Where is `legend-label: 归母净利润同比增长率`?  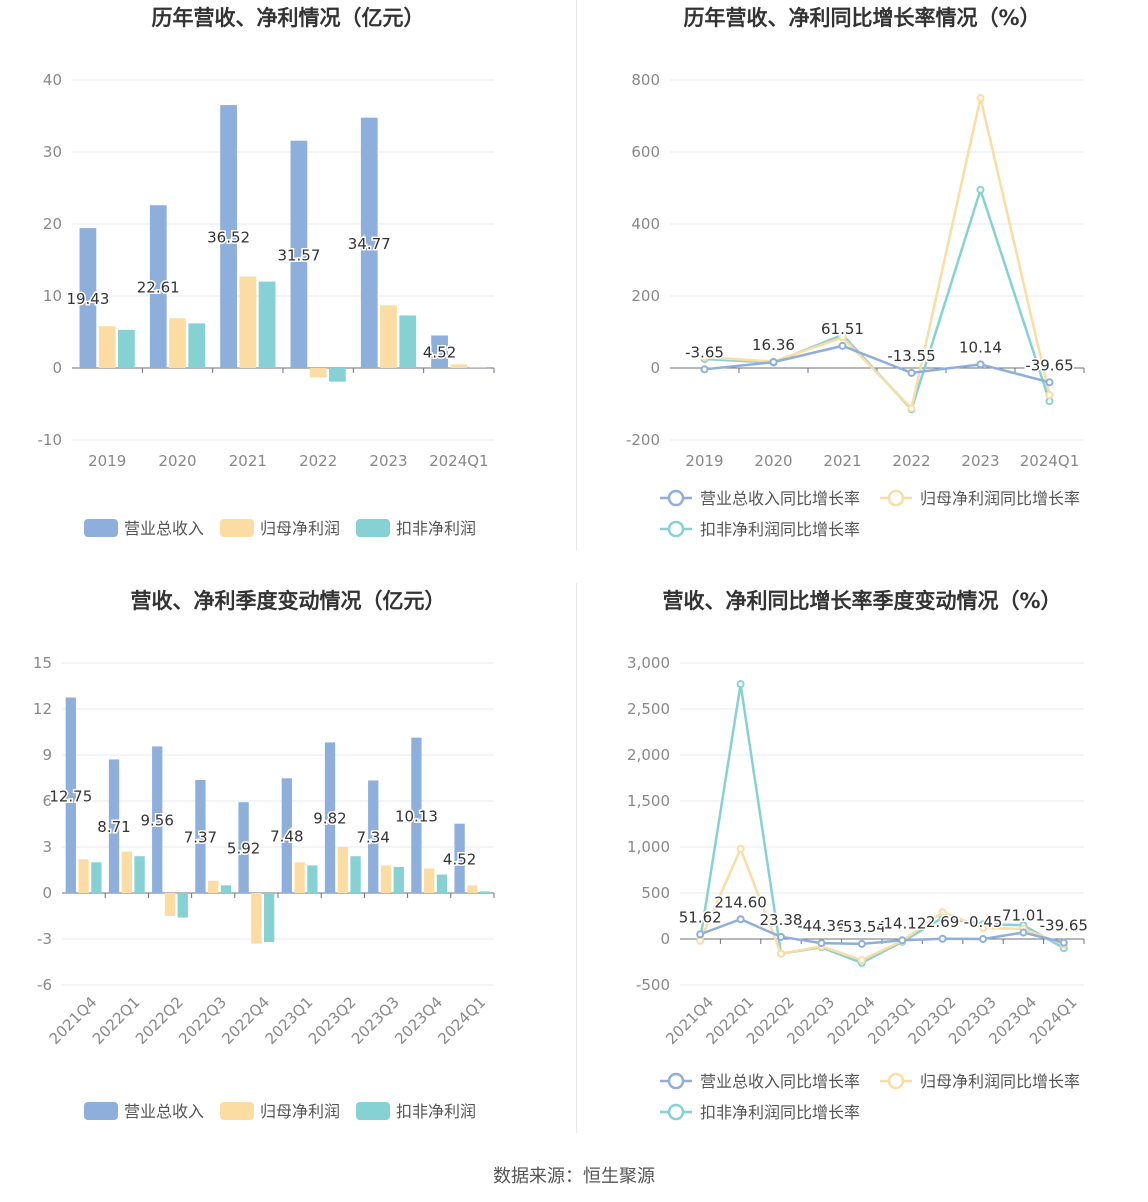 legend-label: 归母净利润同比增长率 is located at coordinates (1000, 1081).